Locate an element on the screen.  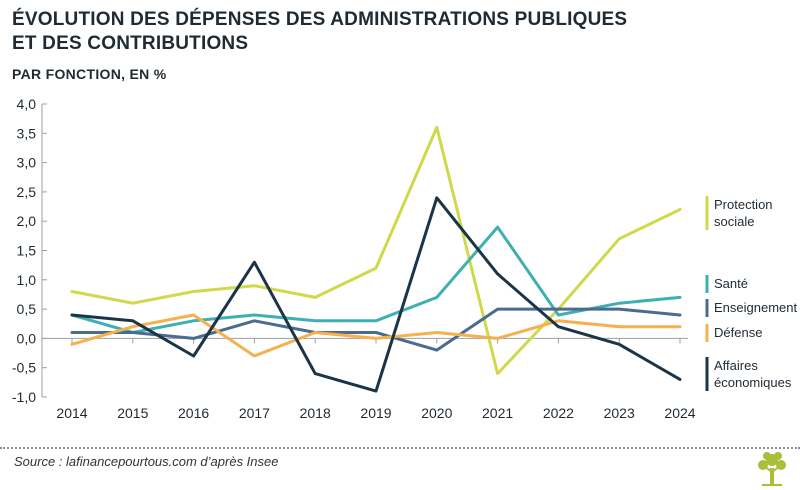
x-tick-label: 2021 is located at coordinates (497, 413).